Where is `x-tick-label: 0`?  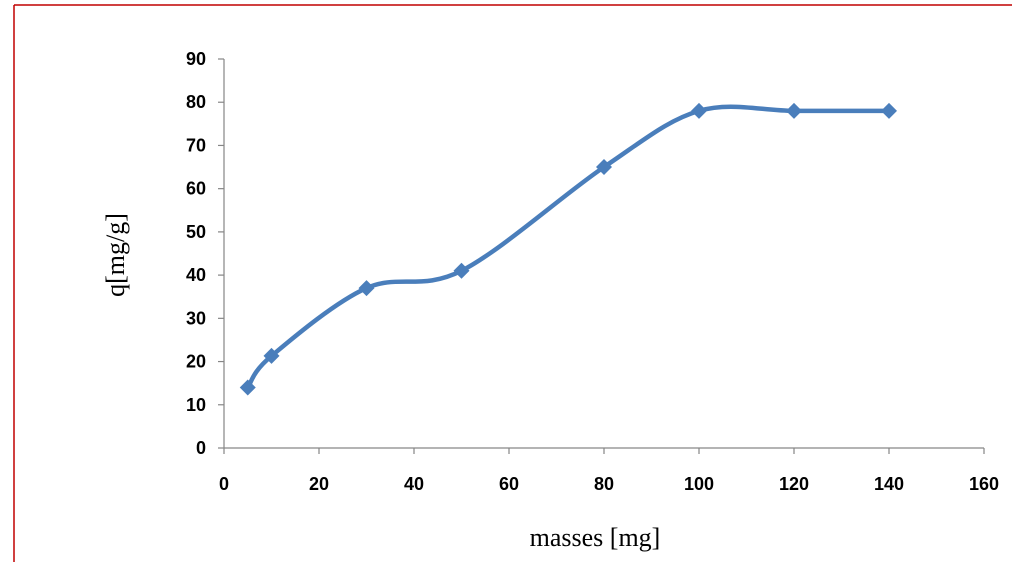 x-tick-label: 0 is located at coordinates (224, 484).